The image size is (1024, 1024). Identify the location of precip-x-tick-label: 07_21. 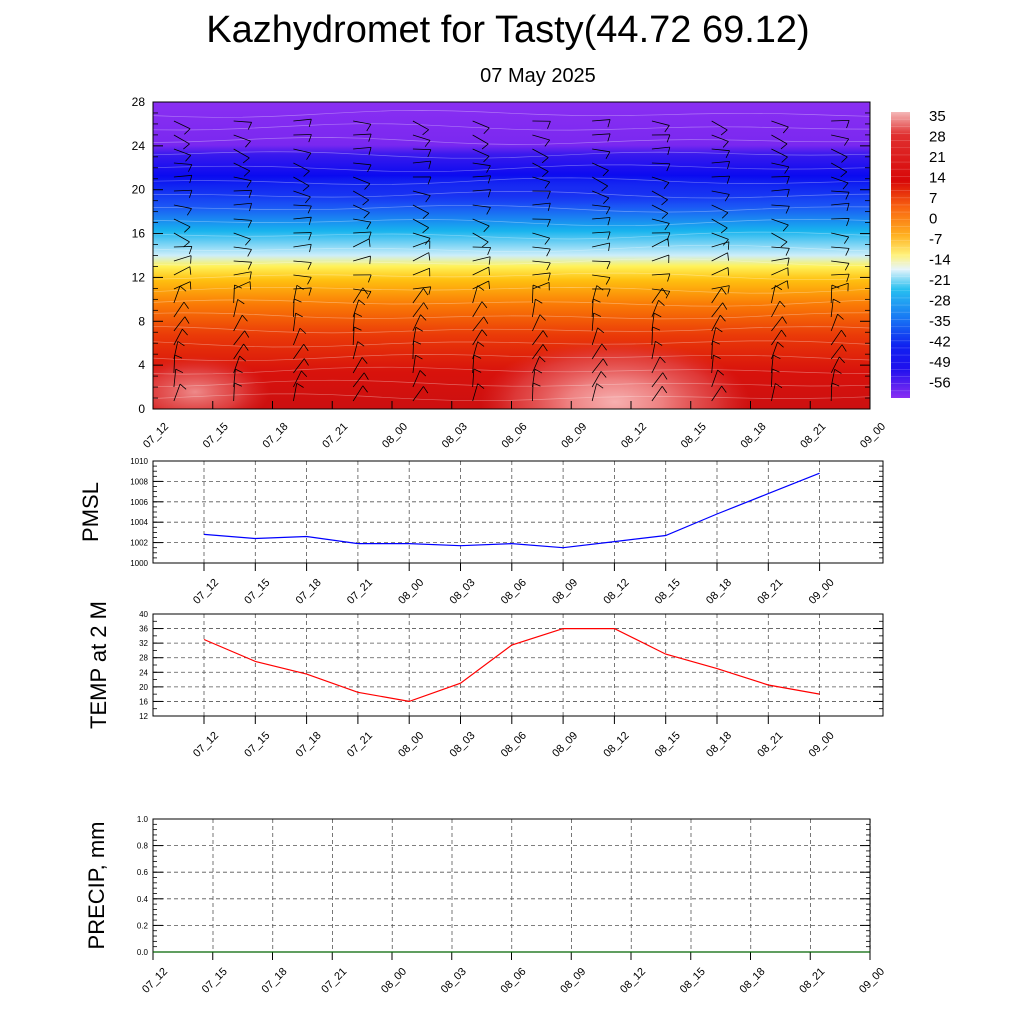
(334, 981).